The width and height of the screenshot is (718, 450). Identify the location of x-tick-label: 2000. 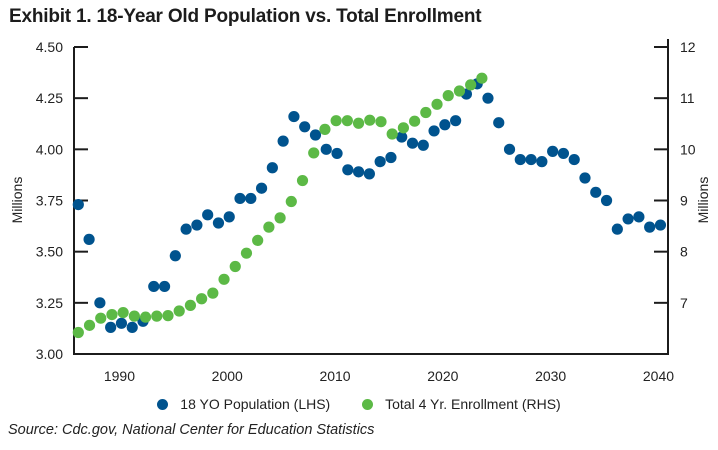
(227, 376).